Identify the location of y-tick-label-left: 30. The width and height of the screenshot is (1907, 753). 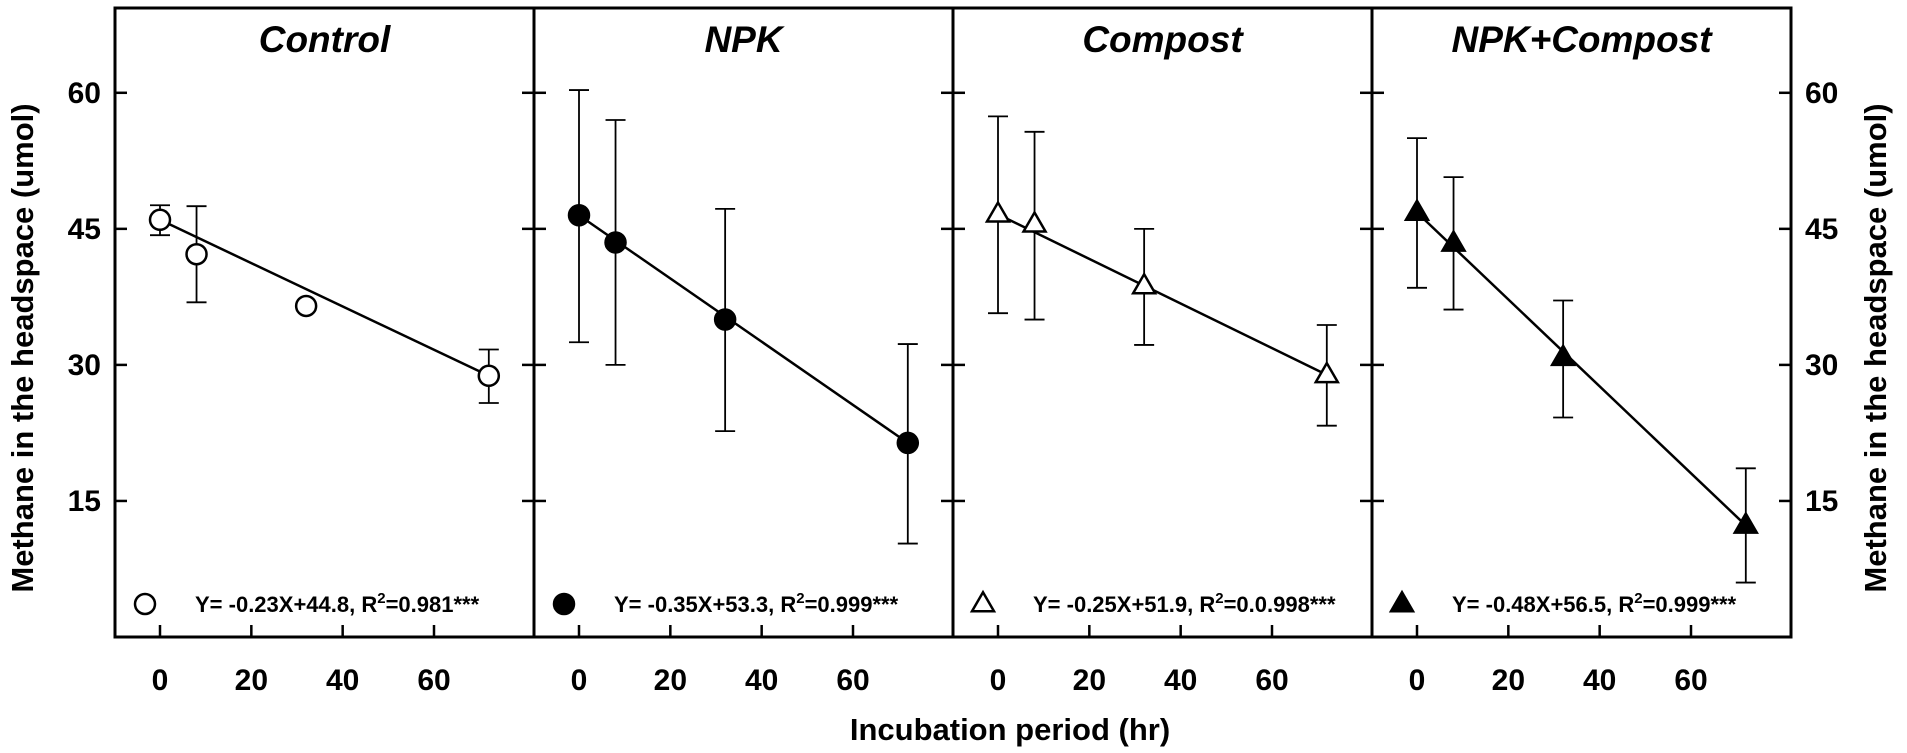
(84, 365).